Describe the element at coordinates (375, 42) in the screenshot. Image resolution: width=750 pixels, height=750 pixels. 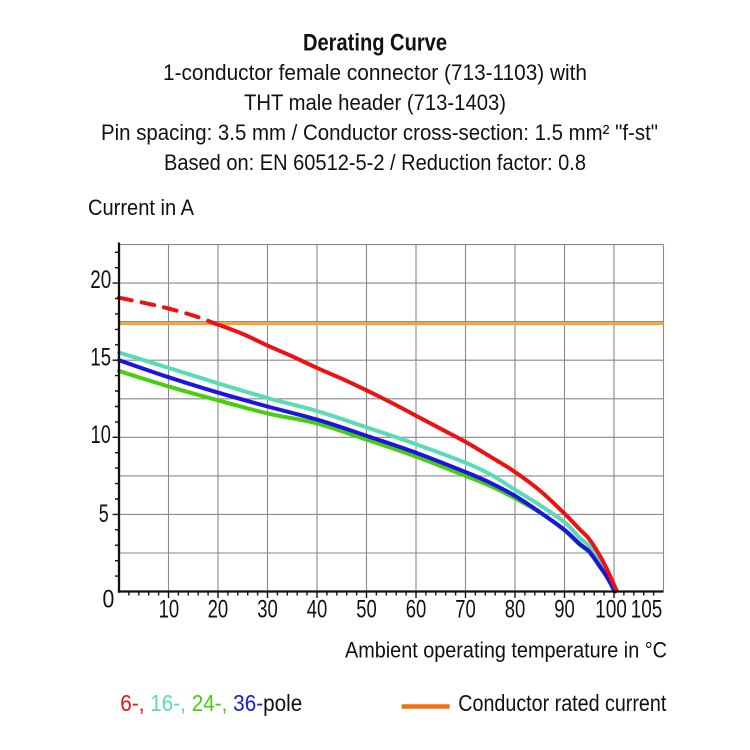
I see `svg-text: Derating Curve` at that location.